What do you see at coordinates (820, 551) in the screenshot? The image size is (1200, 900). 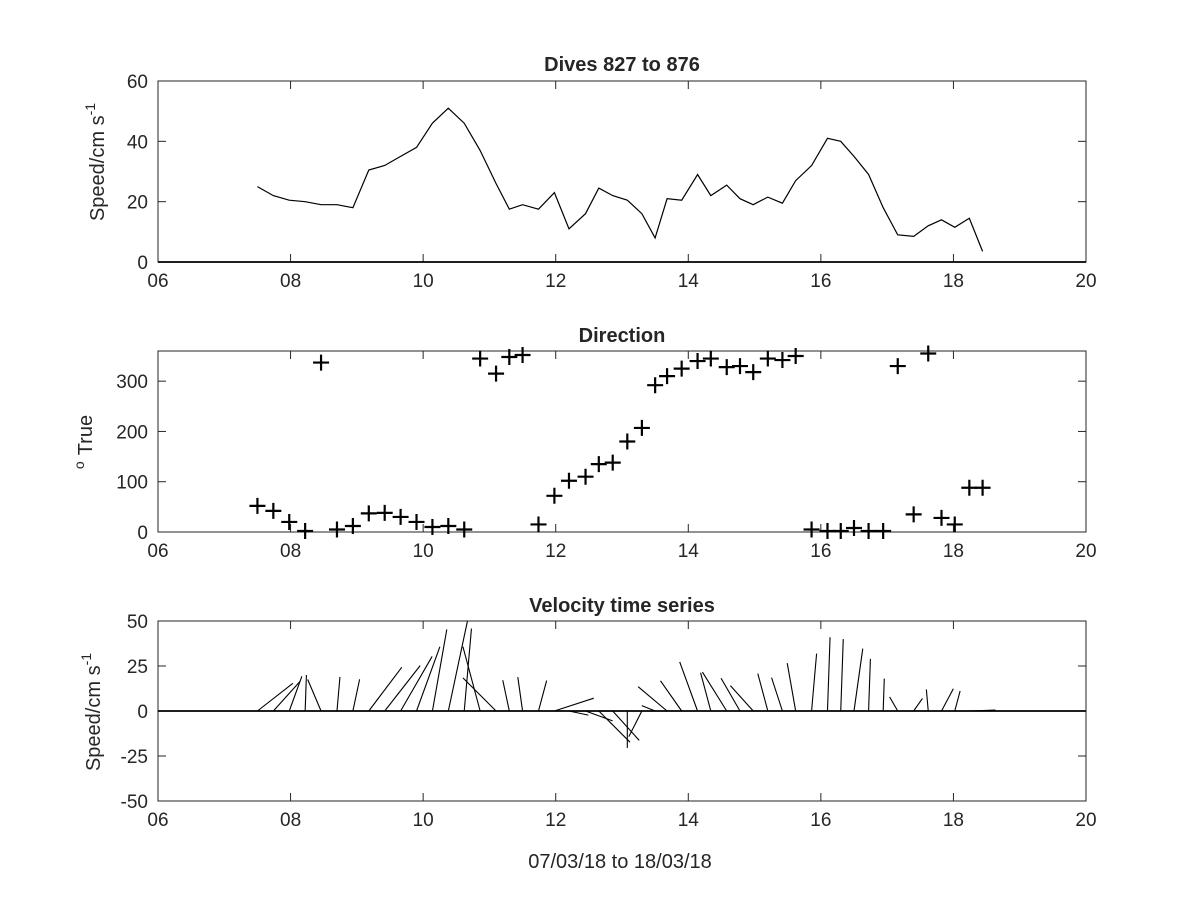 I see `direction-x-tick-label: 16` at bounding box center [820, 551].